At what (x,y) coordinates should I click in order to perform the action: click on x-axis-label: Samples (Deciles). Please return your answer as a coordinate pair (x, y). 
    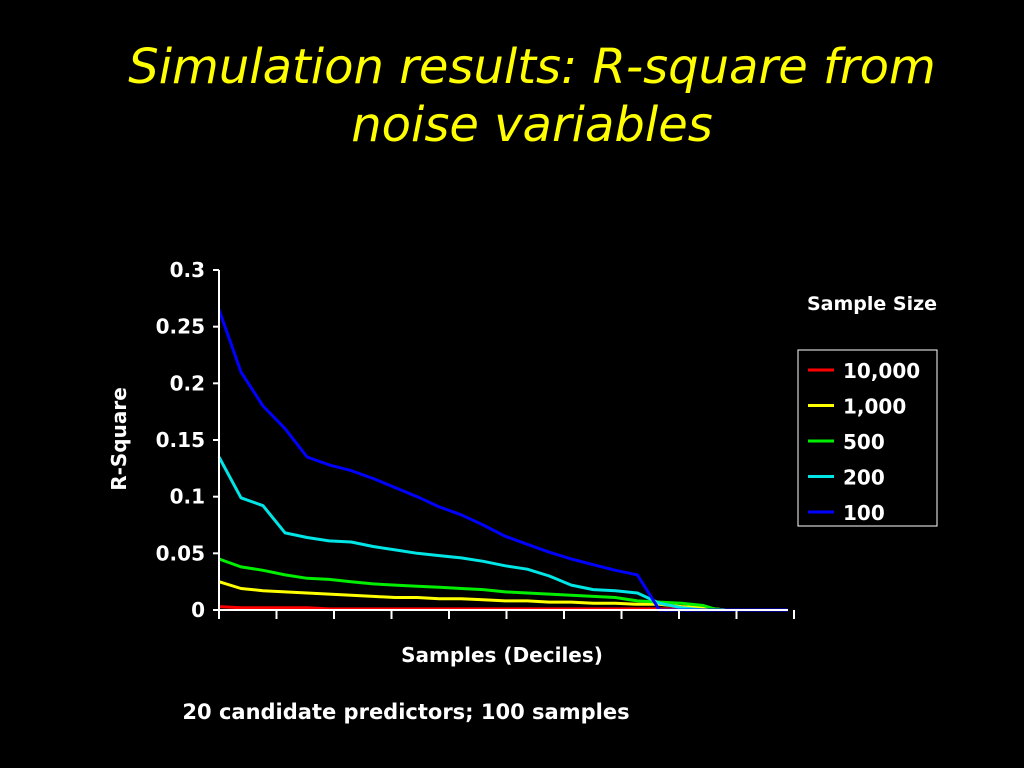
    Looking at the image, I should click on (502, 655).